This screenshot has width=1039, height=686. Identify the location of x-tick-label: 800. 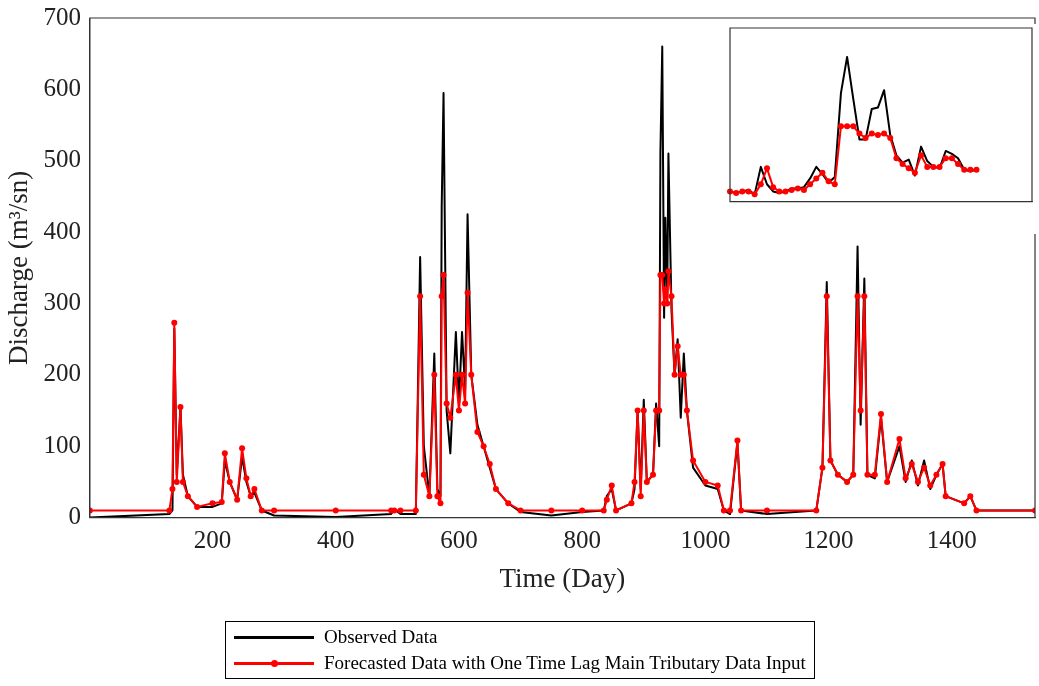
(582, 540).